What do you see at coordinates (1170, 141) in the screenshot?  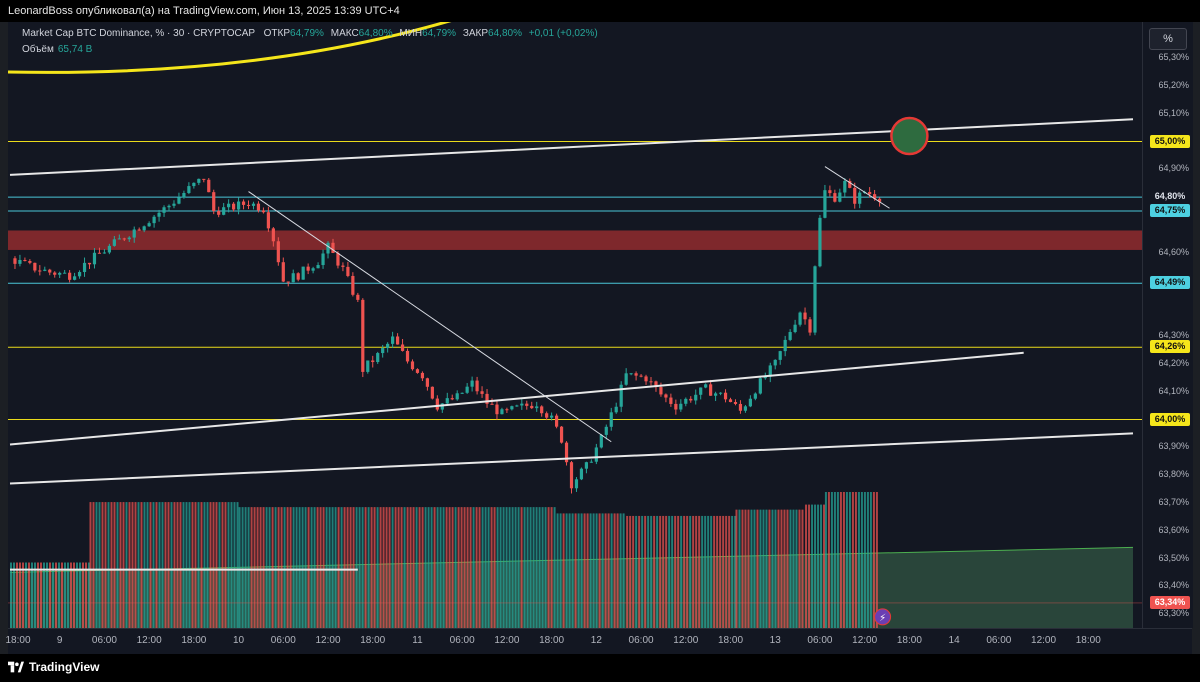 I see `level-65-00-price-label: 65,00%` at bounding box center [1170, 141].